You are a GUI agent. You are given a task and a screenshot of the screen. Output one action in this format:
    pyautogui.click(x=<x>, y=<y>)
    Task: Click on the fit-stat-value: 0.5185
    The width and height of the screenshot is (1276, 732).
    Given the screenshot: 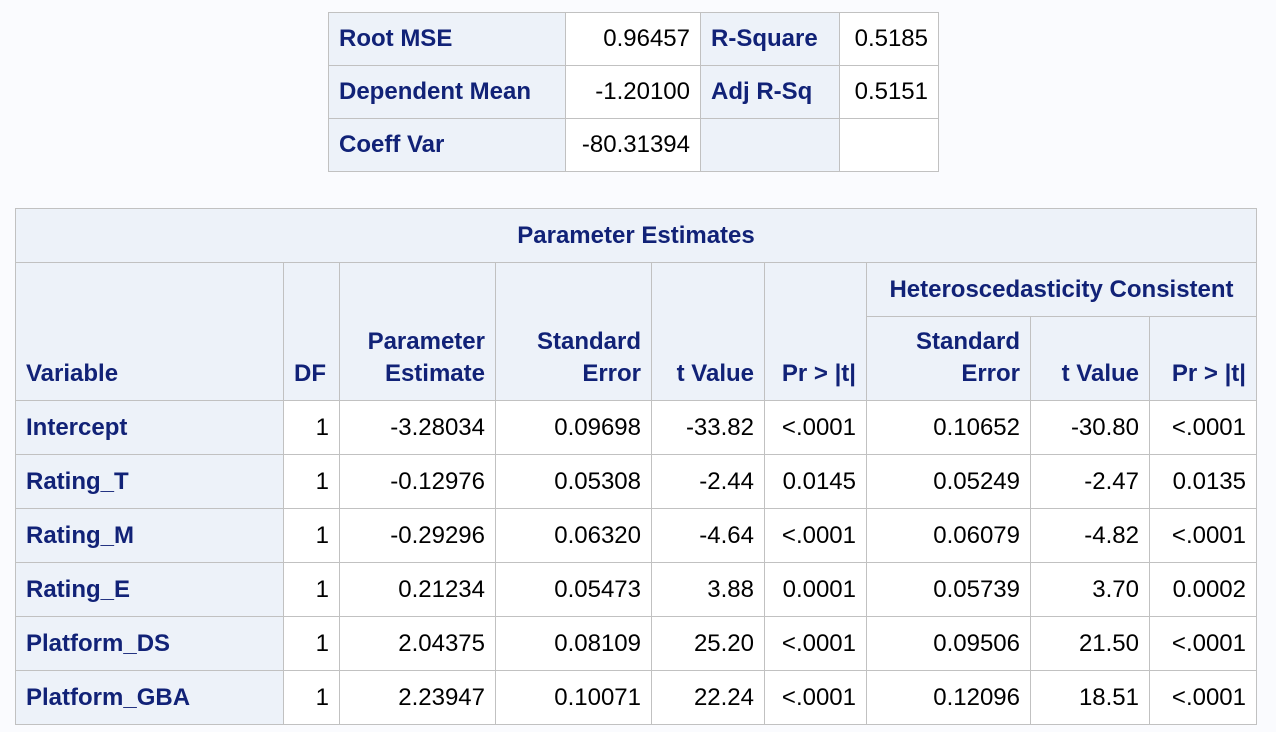 What is the action you would take?
    pyautogui.click(x=889, y=39)
    